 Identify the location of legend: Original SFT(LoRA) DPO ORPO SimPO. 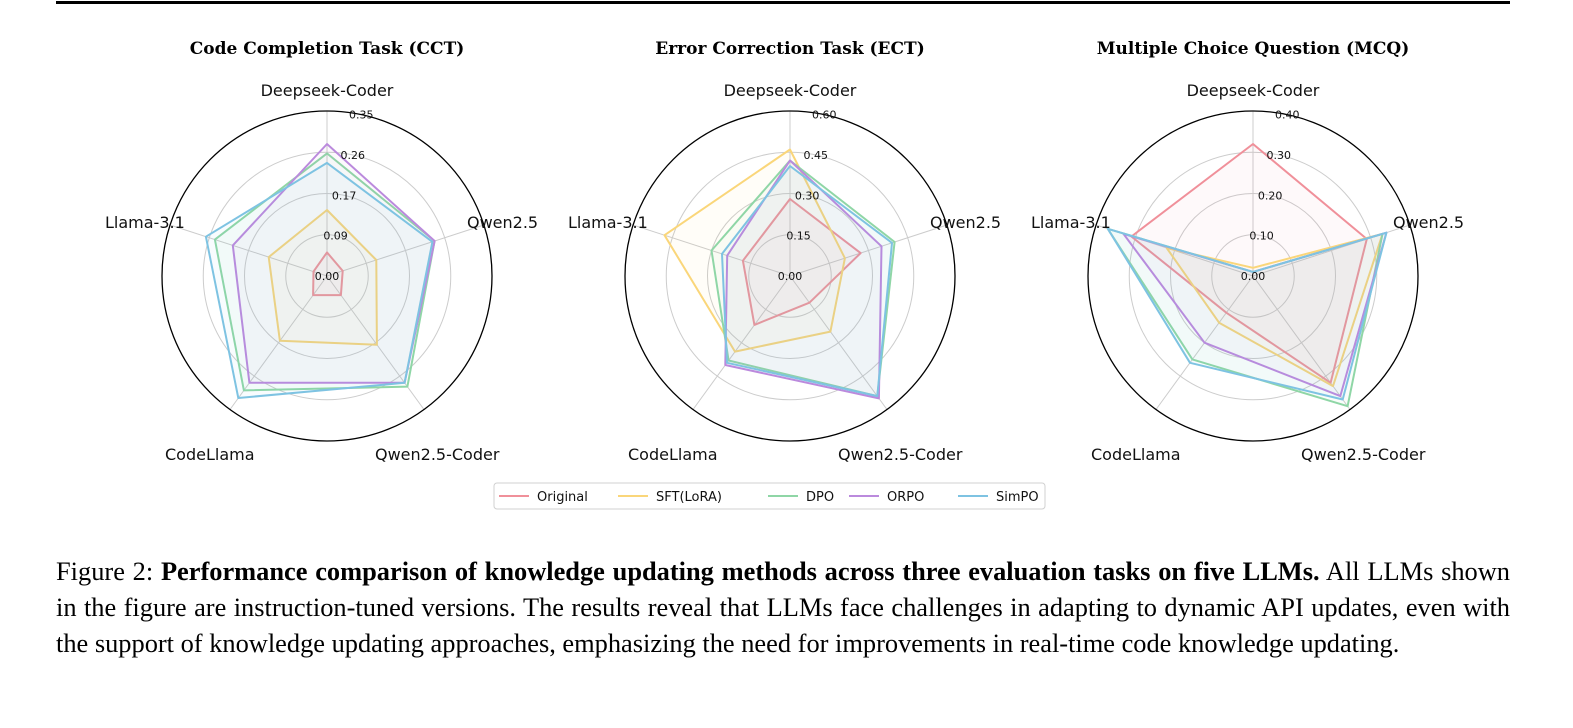
(769, 496).